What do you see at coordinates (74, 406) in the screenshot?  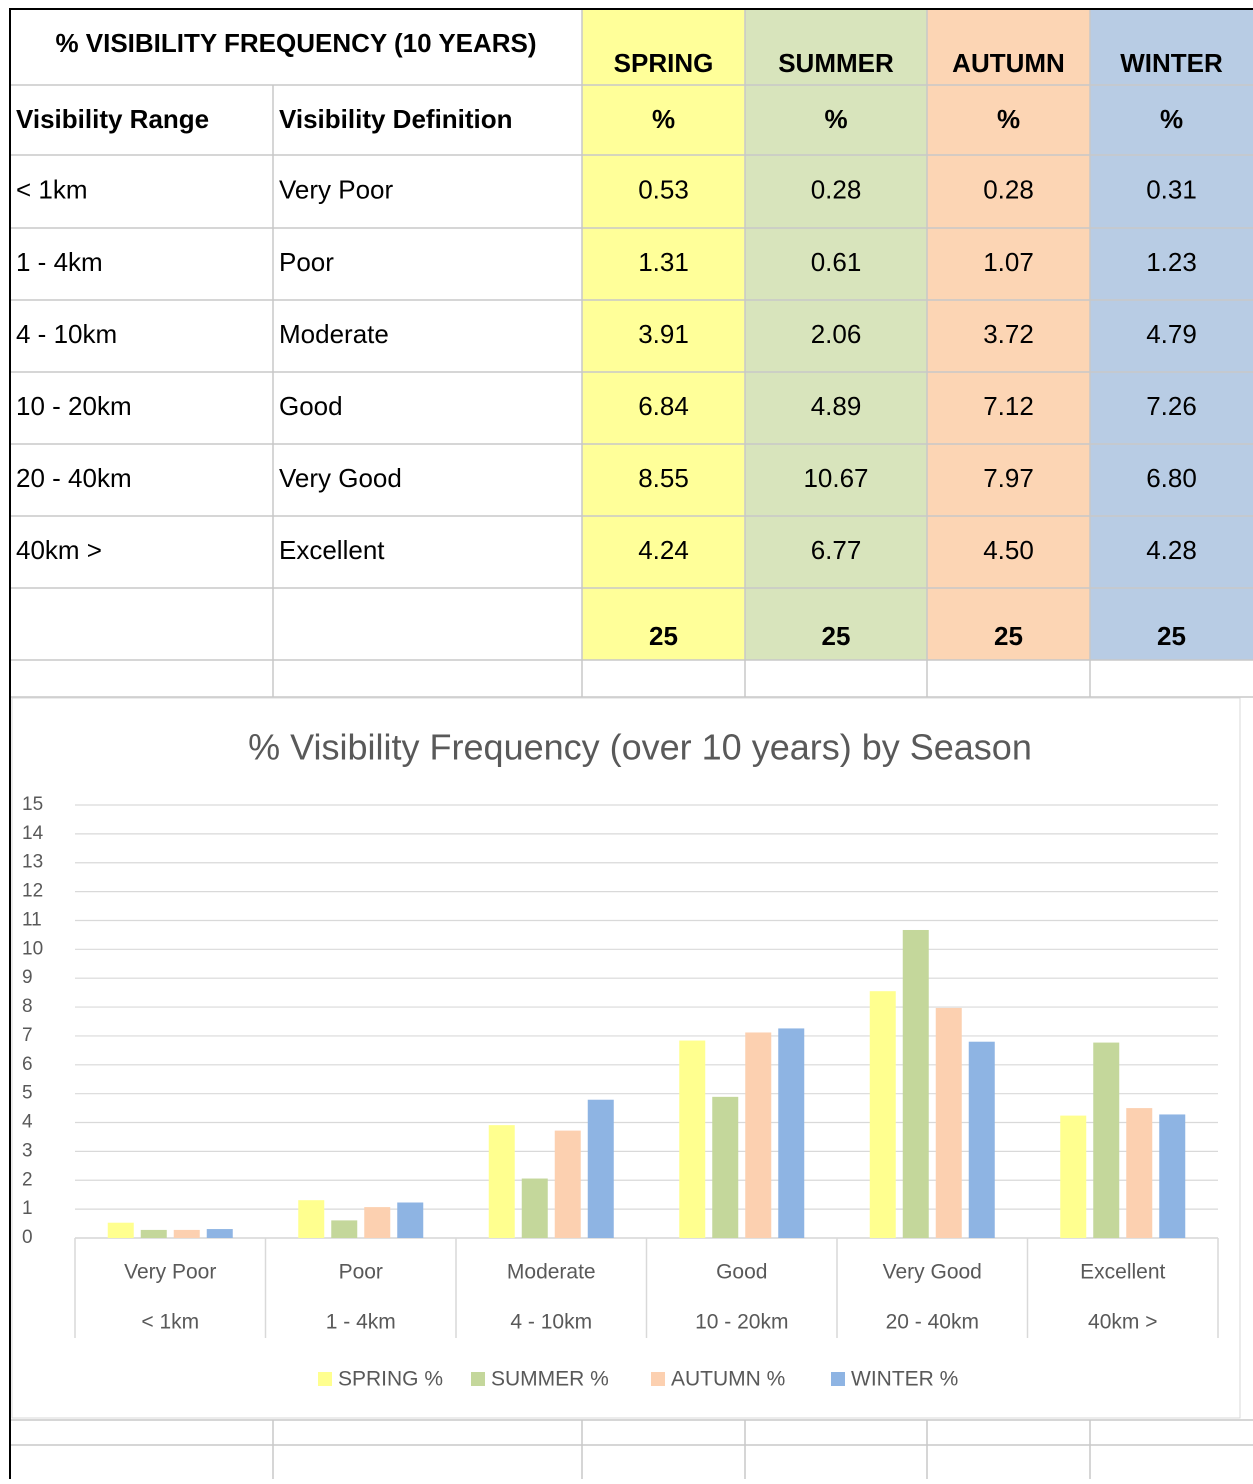 I see `row-label: 10 - 20km` at bounding box center [74, 406].